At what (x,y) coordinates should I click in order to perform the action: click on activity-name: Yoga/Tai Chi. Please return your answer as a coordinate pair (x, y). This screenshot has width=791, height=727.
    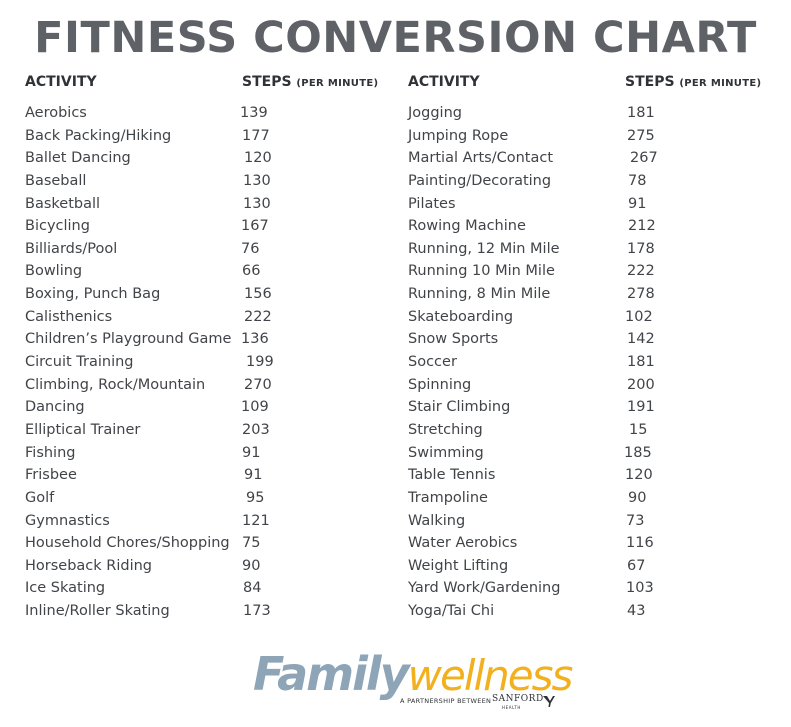
    Looking at the image, I should click on (451, 611).